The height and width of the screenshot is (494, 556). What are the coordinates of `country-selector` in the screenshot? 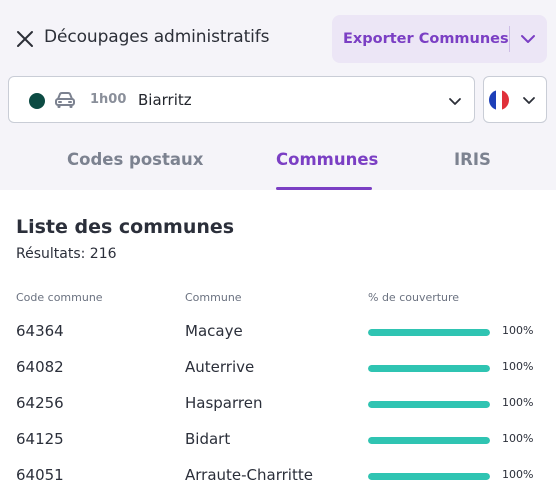 It's located at (515, 99).